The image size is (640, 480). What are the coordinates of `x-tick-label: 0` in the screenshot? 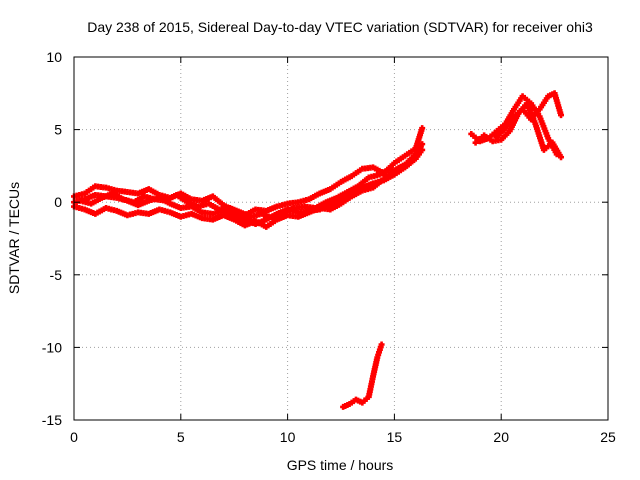 It's located at (74, 437).